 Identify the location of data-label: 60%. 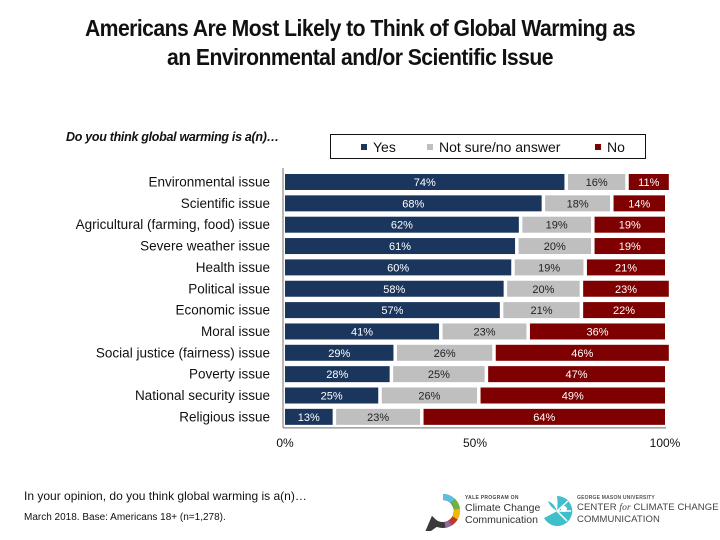
(398, 268).